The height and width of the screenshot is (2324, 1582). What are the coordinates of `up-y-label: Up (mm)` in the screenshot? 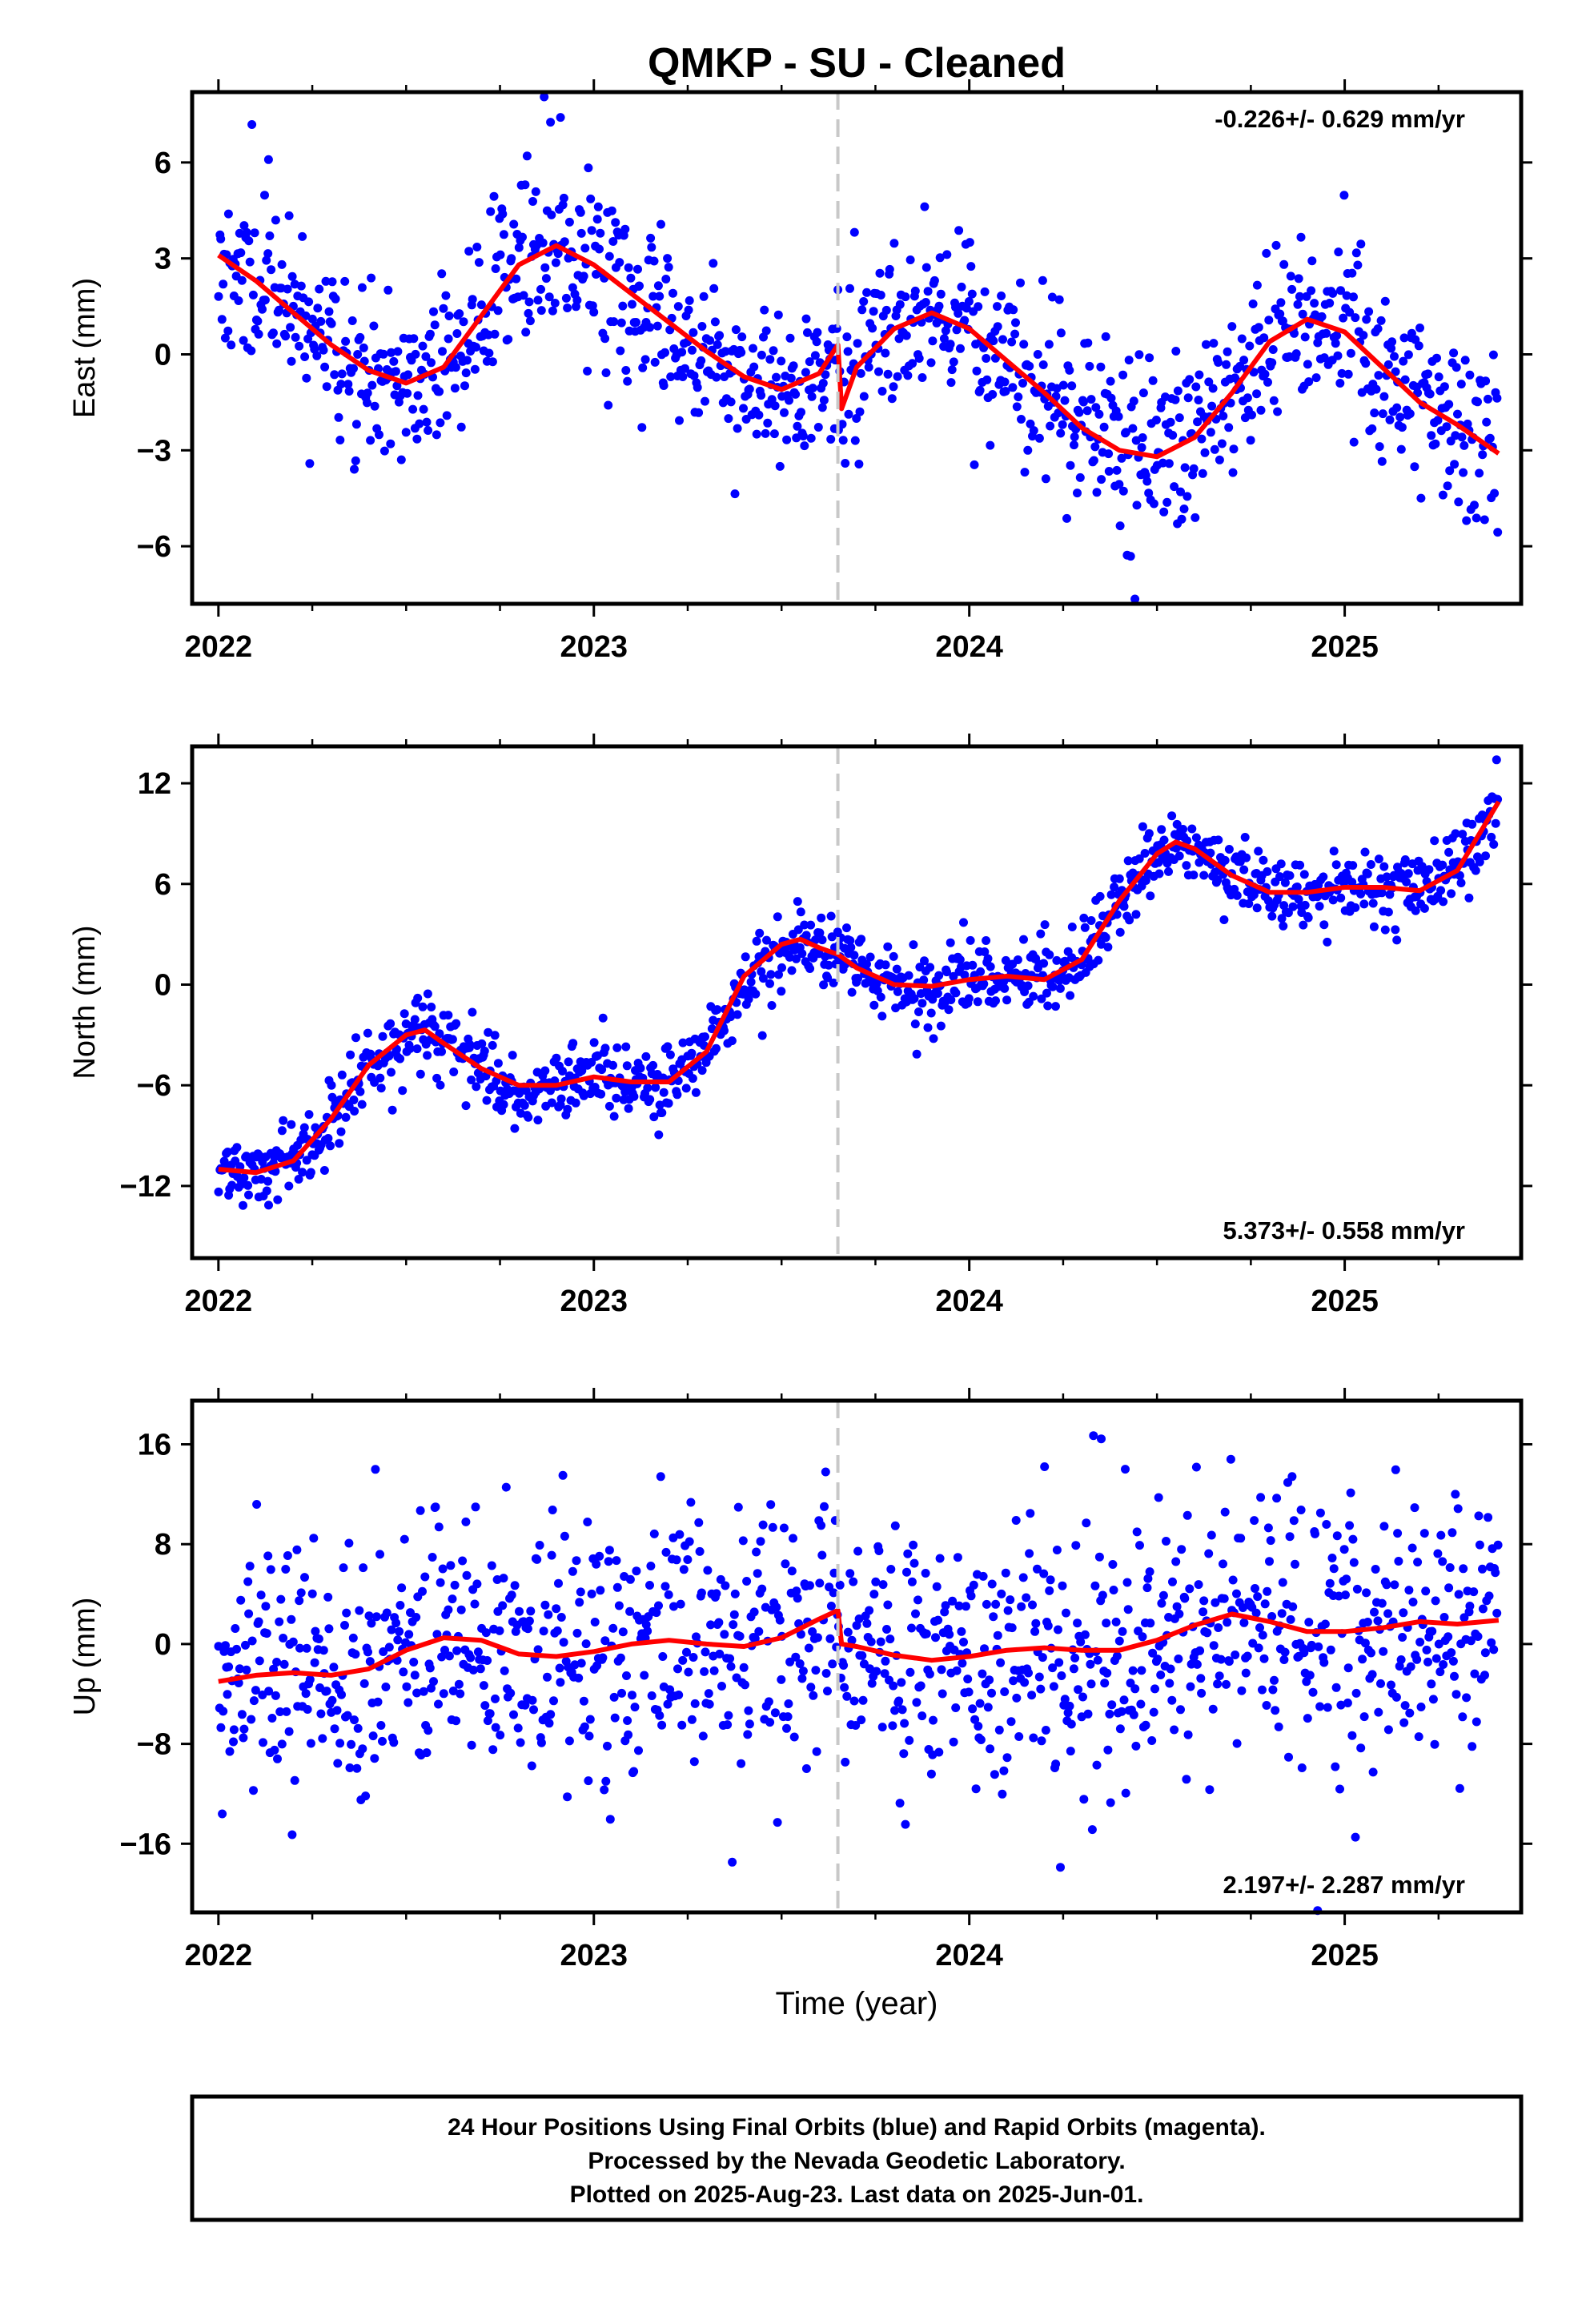 It's located at (85, 1657).